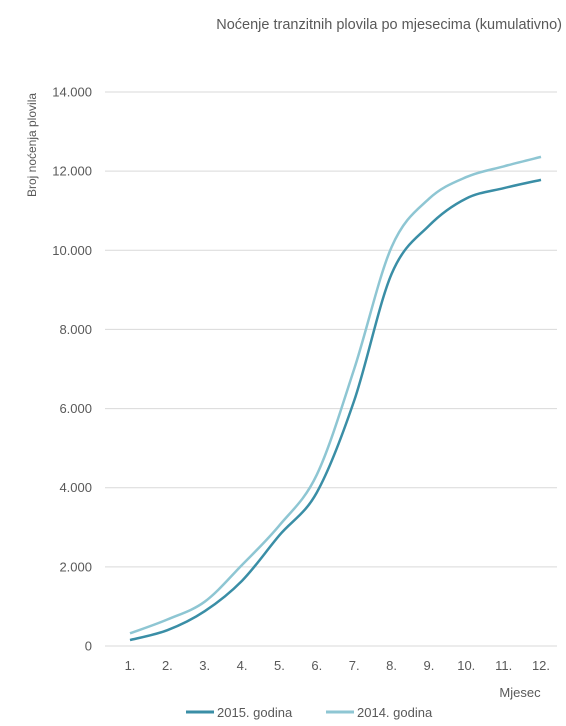 This screenshot has width=566, height=726. I want to click on y-tick-label: 14.000, so click(72, 92).